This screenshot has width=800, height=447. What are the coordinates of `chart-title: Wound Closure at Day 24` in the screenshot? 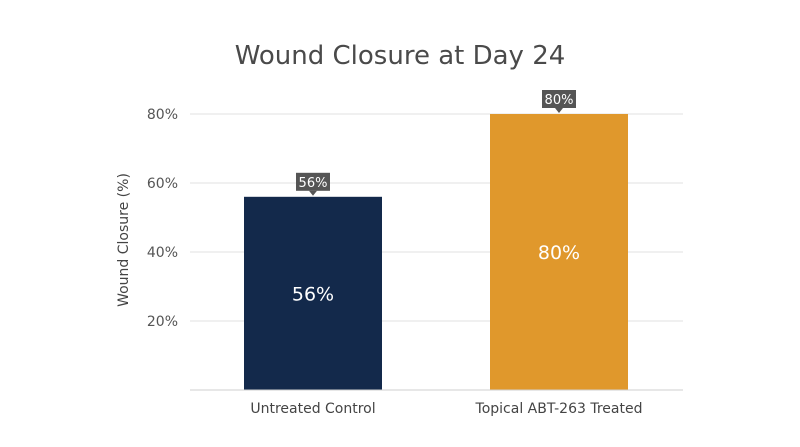 It's located at (400, 56).